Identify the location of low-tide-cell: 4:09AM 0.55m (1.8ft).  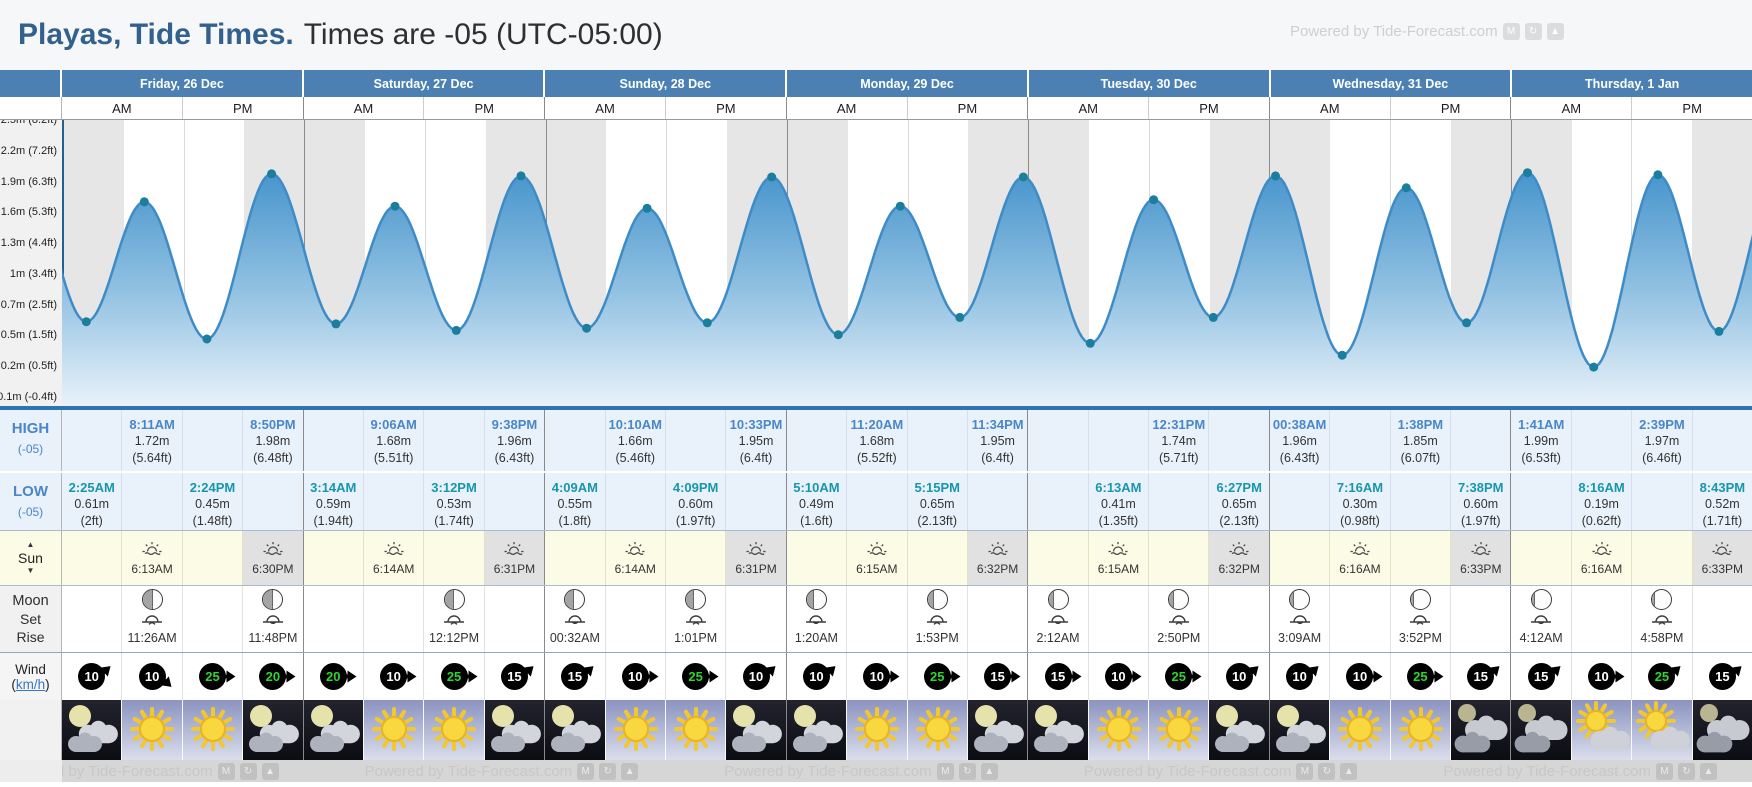
(575, 501).